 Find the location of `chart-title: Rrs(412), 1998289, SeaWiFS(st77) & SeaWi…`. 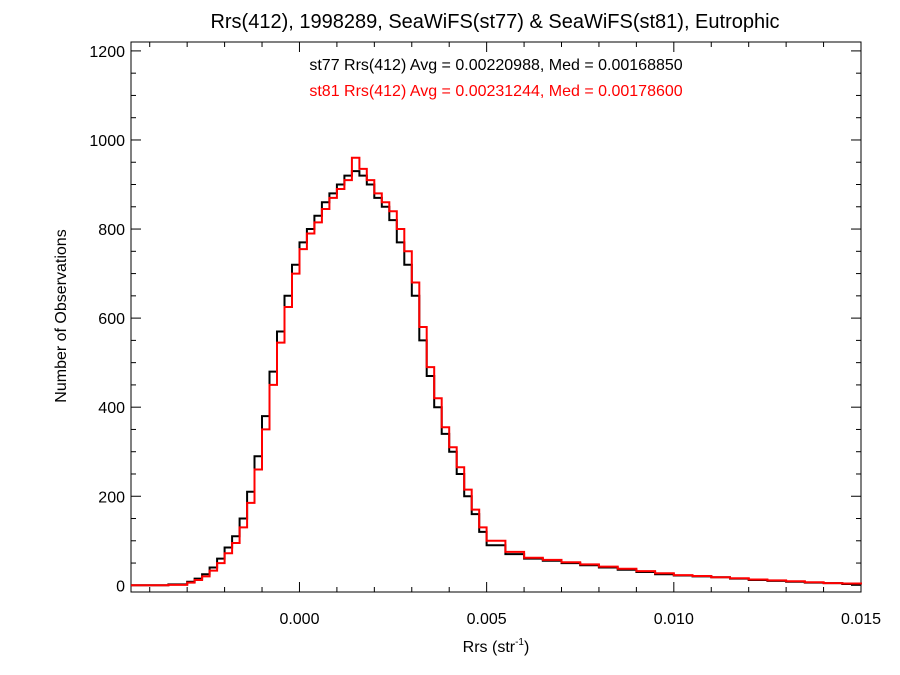

chart-title: Rrs(412), 1998289, SeaWiFS(st77) & SeaWi… is located at coordinates (494, 22).